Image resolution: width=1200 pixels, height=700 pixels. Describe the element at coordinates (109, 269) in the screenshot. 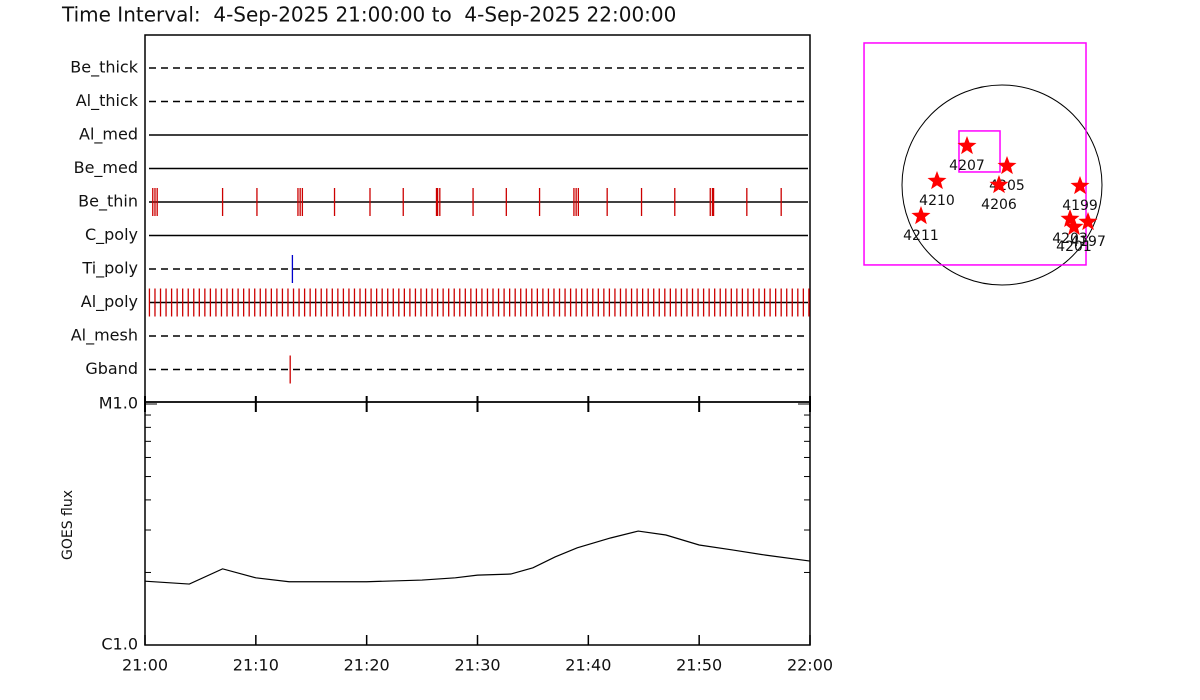

I see `row-label: Ti_poly` at that location.